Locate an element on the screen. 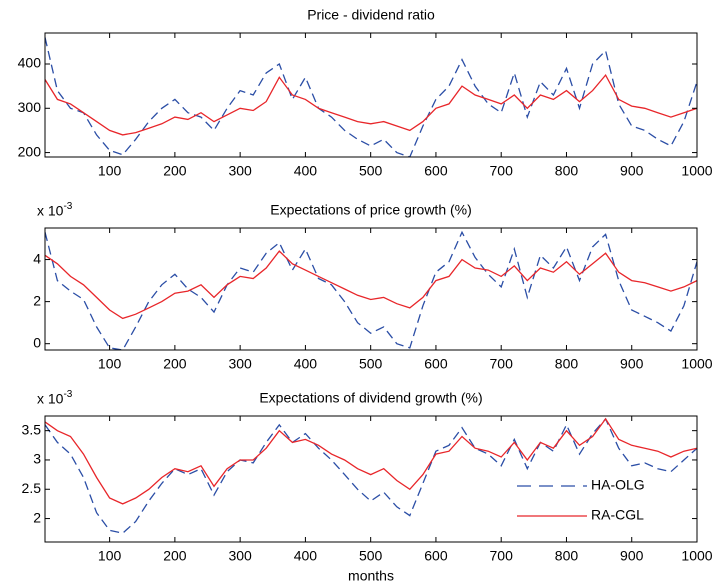 This screenshot has height=587, width=717. y-tick-label: 3 is located at coordinates (37, 459).